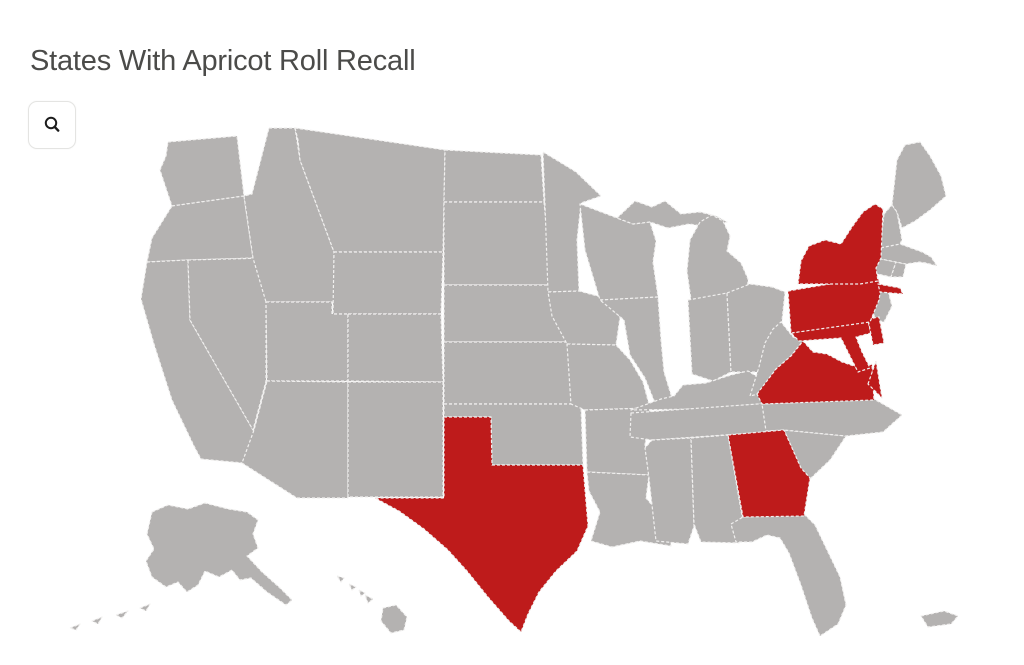  I want to click on state-new-mexico, so click(395, 439).